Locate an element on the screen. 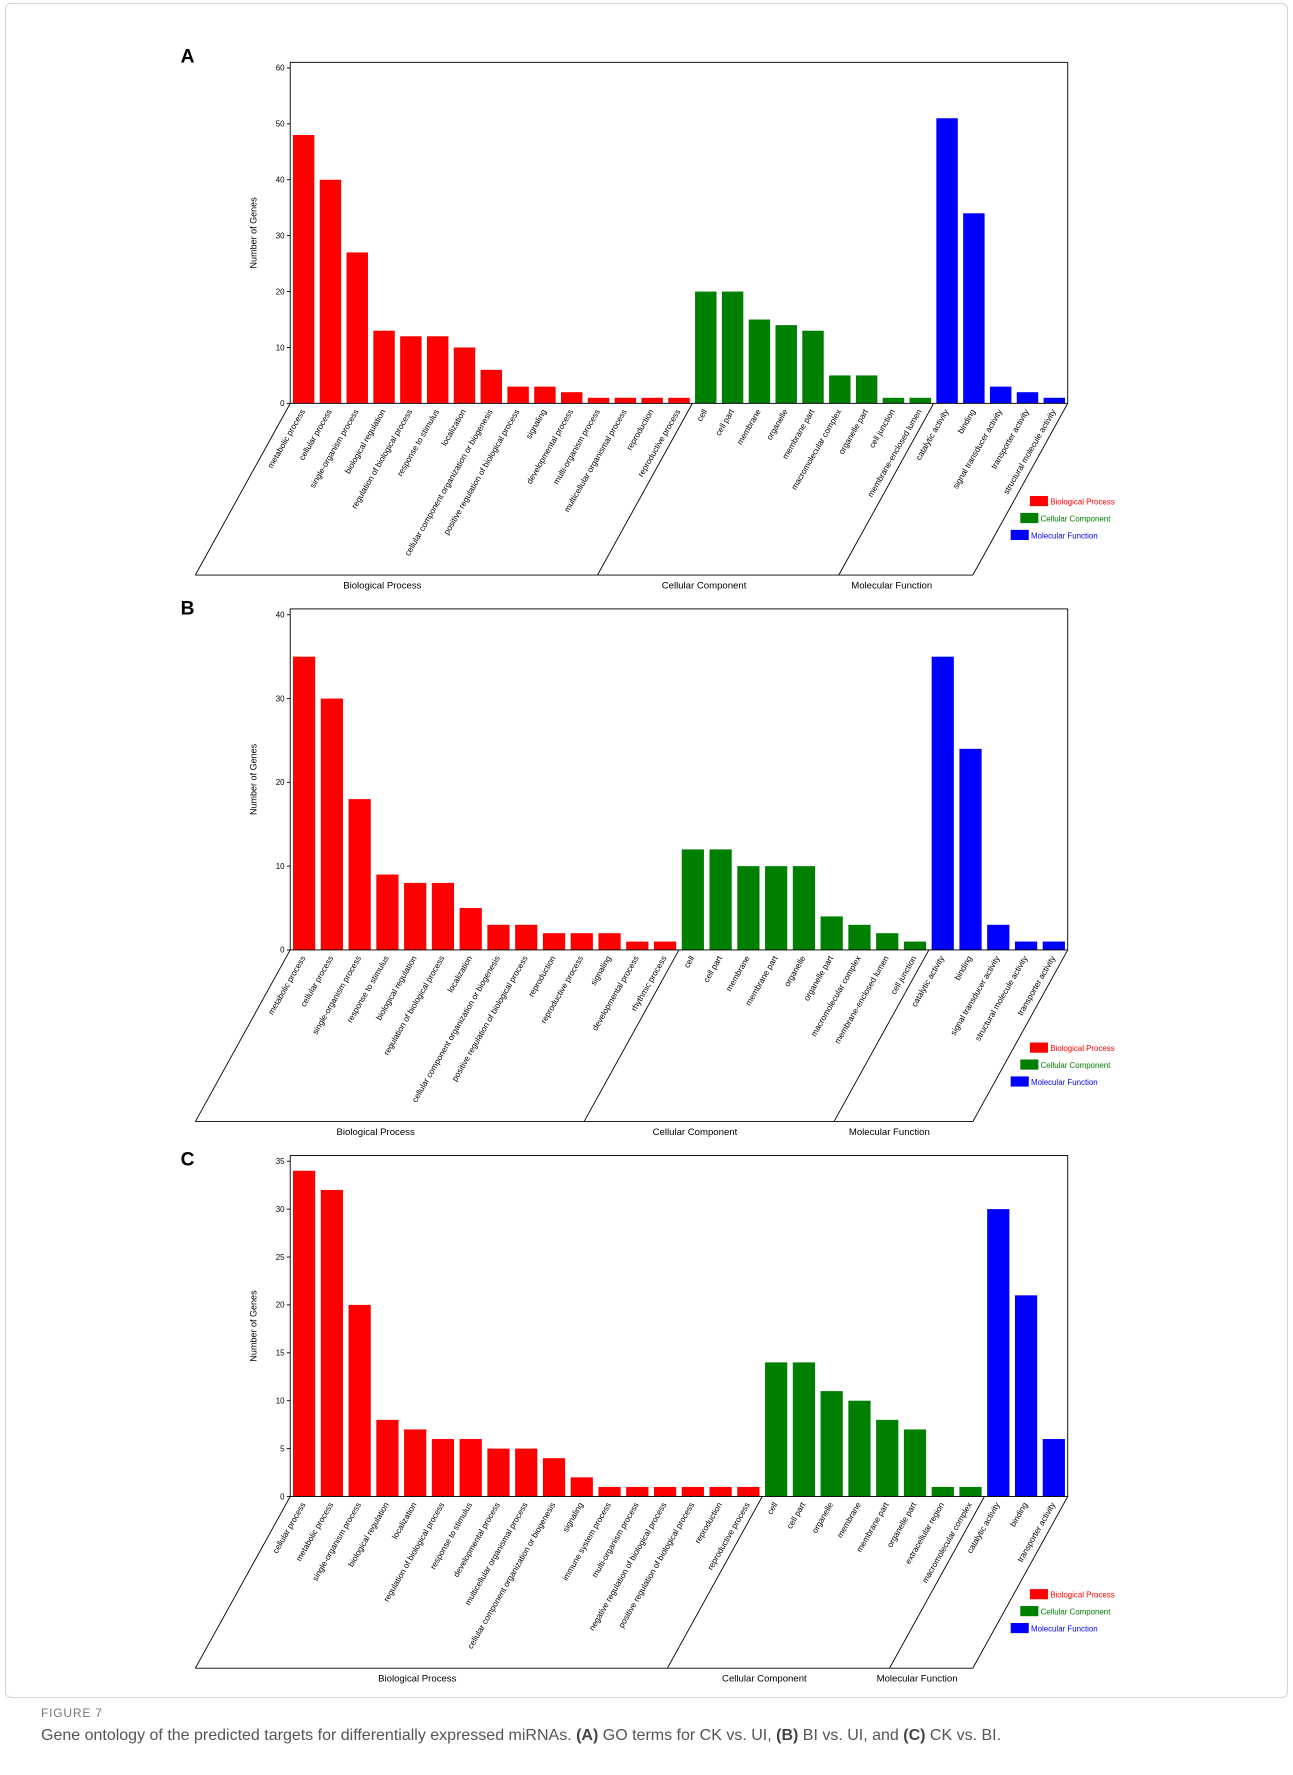 Image resolution: width=1293 pixels, height=1775 pixels. legend-label: Biological Process is located at coordinates (1082, 501).